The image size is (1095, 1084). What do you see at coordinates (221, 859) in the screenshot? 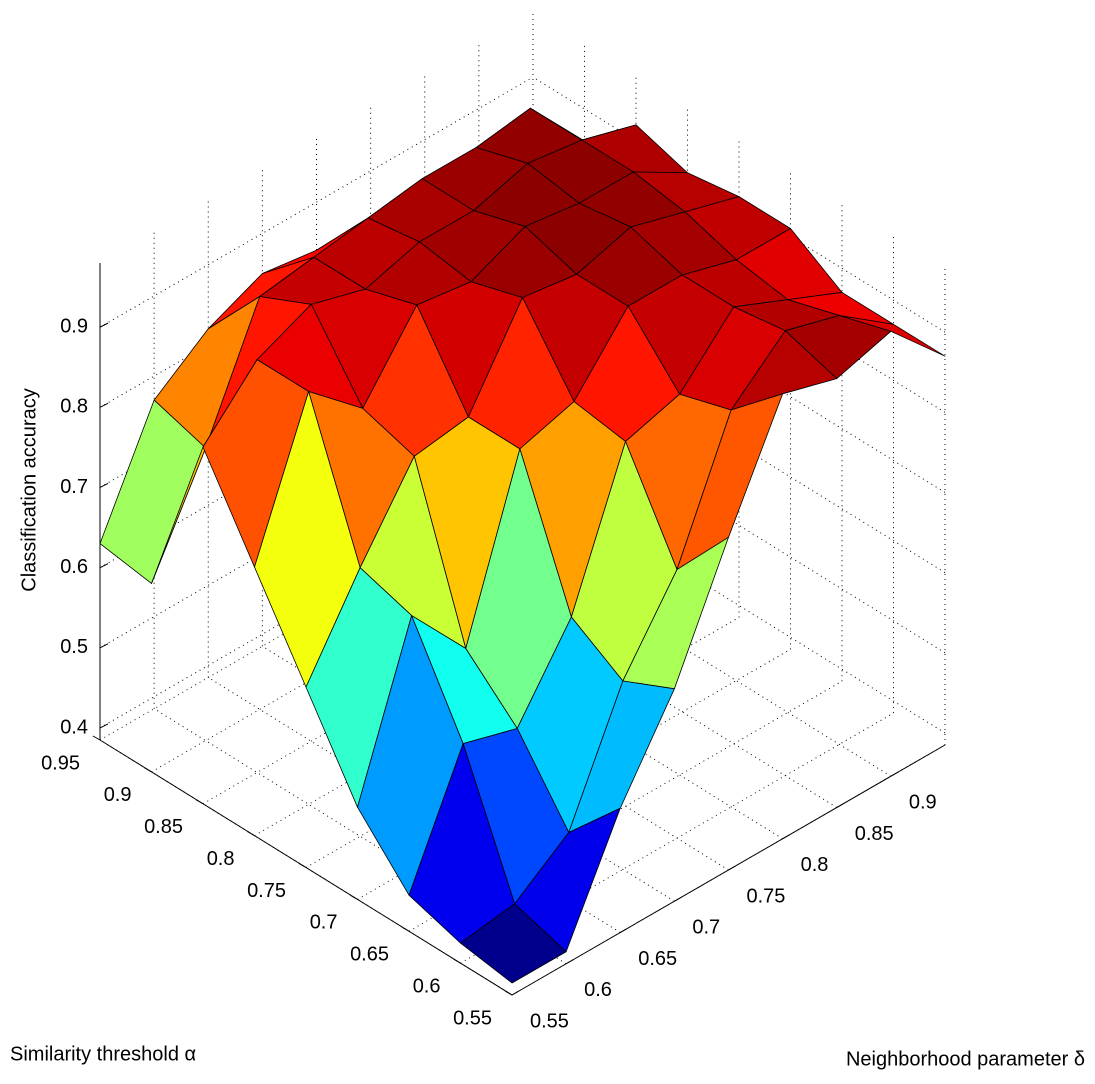
I see `x-tick-label: 0.8` at bounding box center [221, 859].